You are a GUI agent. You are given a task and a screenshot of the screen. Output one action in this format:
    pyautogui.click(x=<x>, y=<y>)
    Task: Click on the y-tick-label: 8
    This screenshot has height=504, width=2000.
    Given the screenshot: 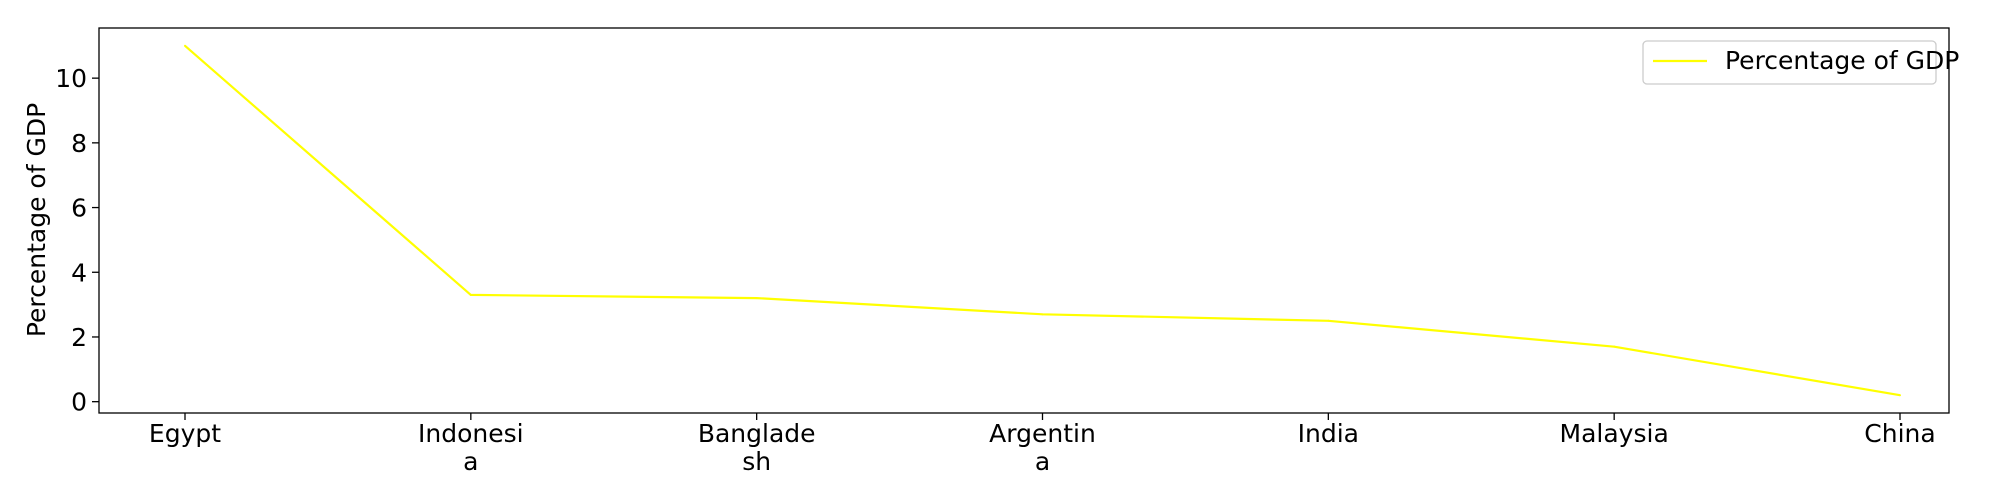 What is the action you would take?
    pyautogui.click(x=79, y=143)
    